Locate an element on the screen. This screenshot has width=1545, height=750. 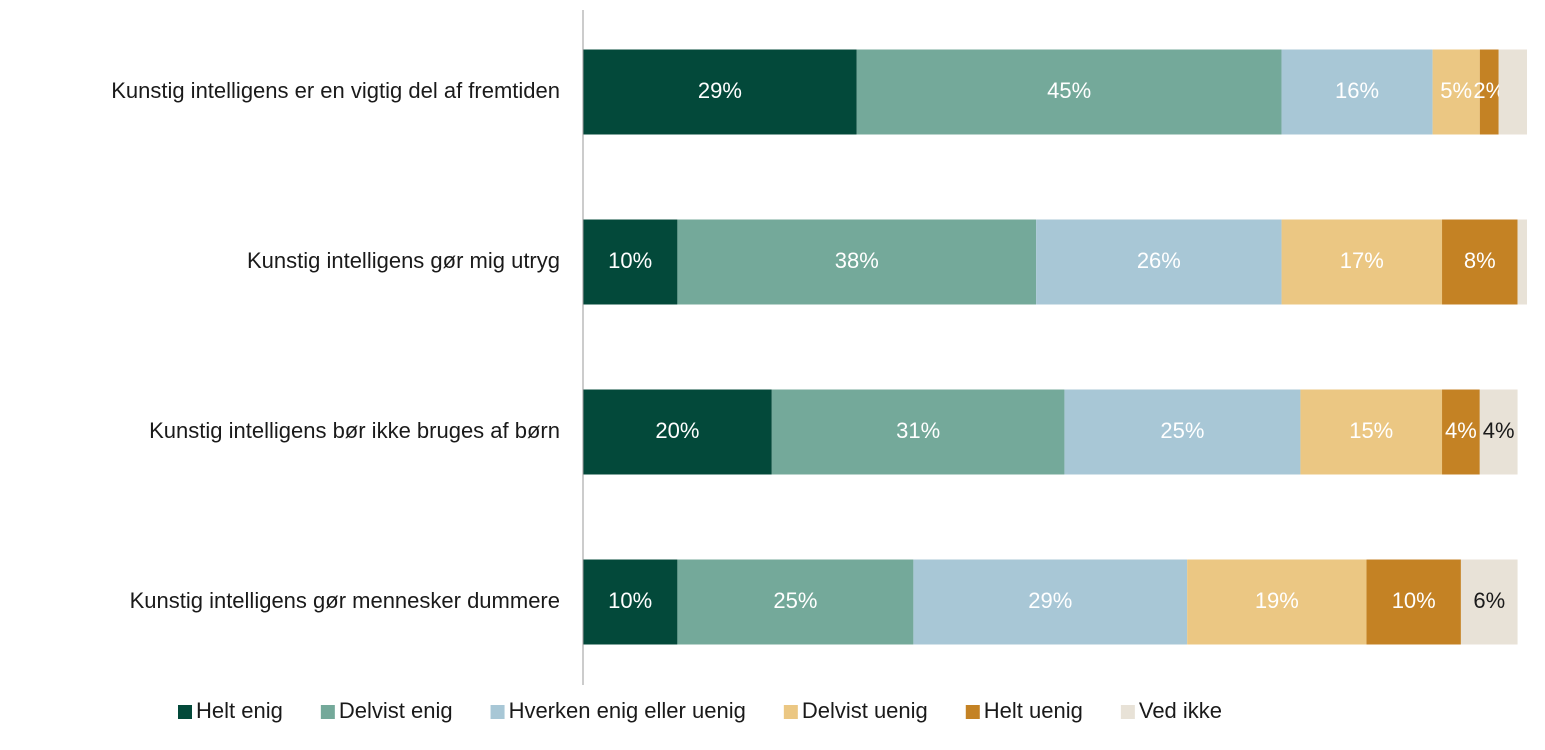
data-label: 45% is located at coordinates (1069, 90).